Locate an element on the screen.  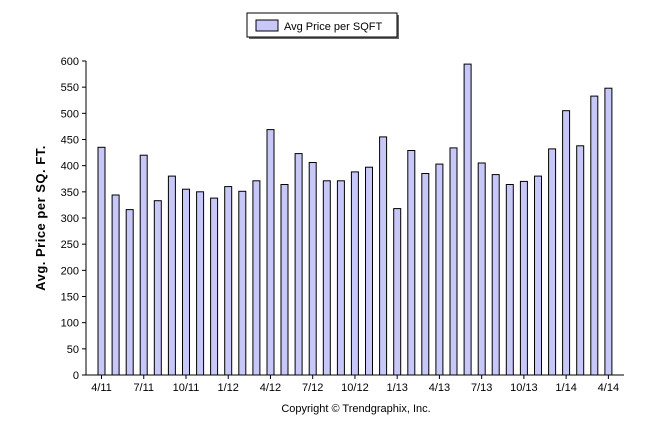
x-tick-label: 7/11 is located at coordinates (143, 388).